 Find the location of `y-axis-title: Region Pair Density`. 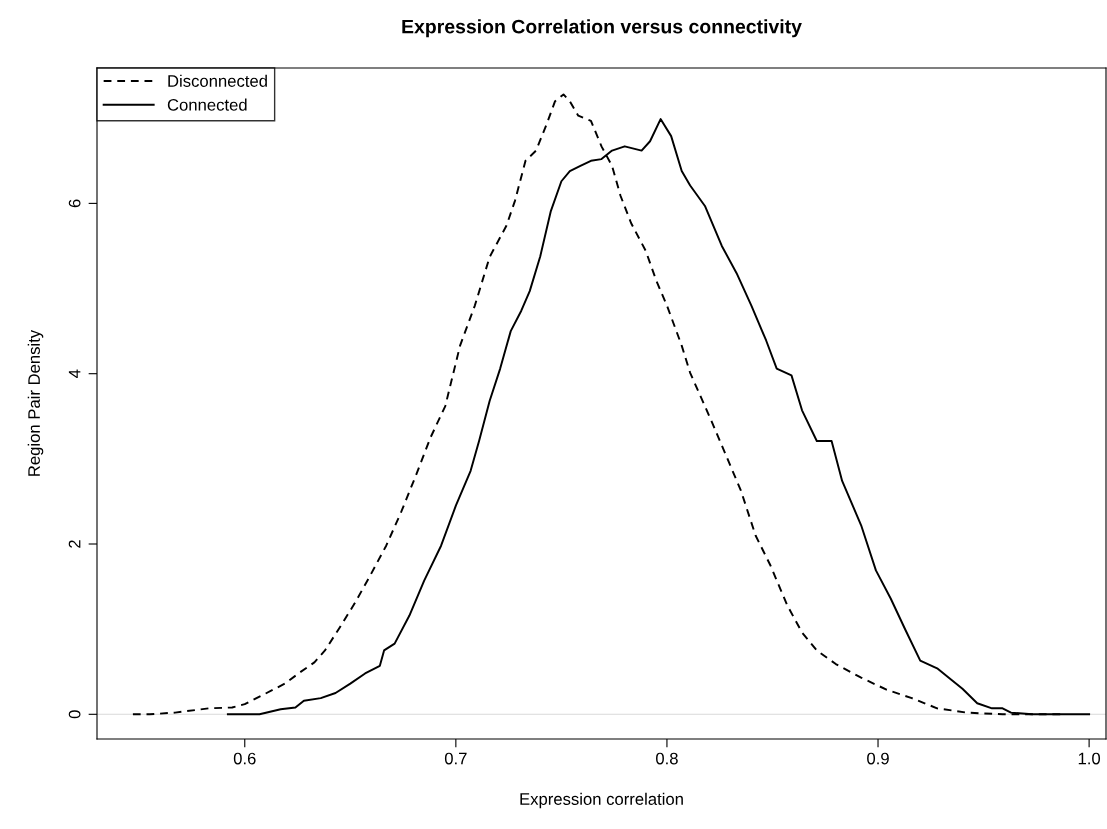

y-axis-title: Region Pair Density is located at coordinates (35, 402).